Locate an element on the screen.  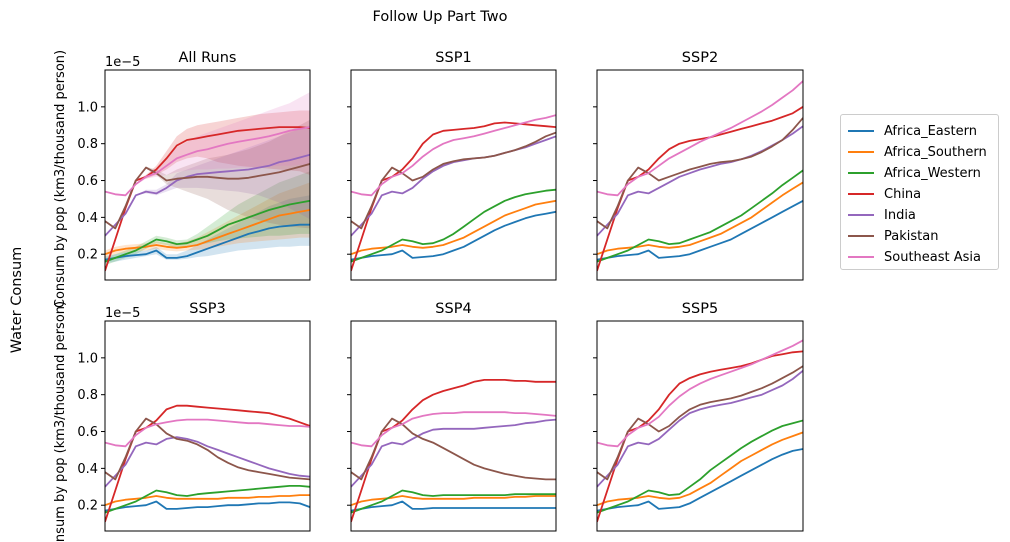
legend-label: India is located at coordinates (900, 215).